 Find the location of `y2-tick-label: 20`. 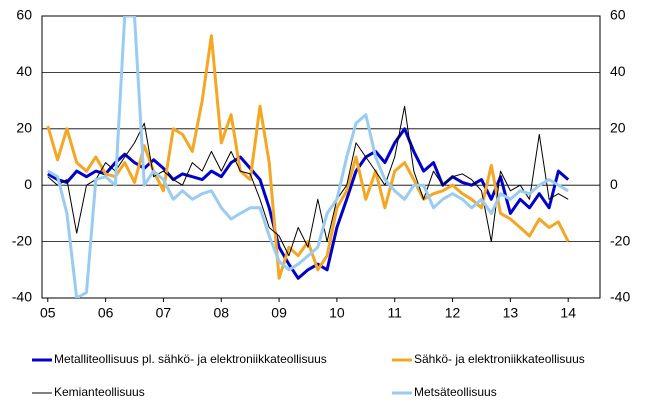

y2-tick-label: 20 is located at coordinates (618, 128).